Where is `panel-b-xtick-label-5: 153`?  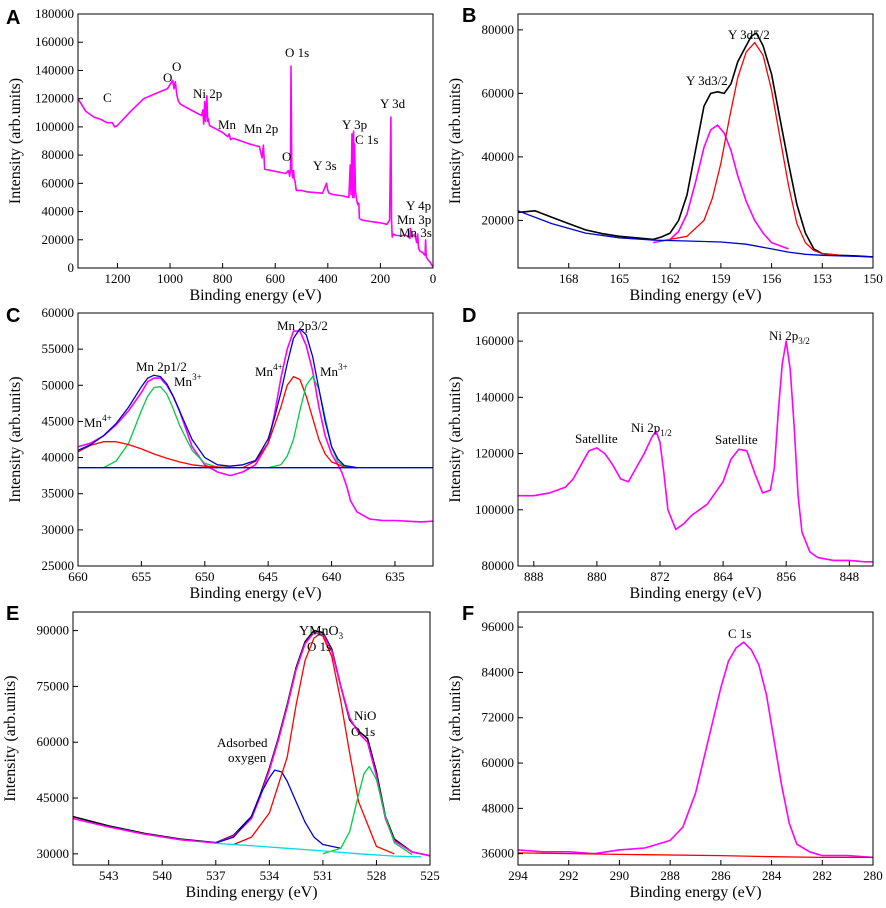
panel-b-xtick-label-5: 153 is located at coordinates (823, 278).